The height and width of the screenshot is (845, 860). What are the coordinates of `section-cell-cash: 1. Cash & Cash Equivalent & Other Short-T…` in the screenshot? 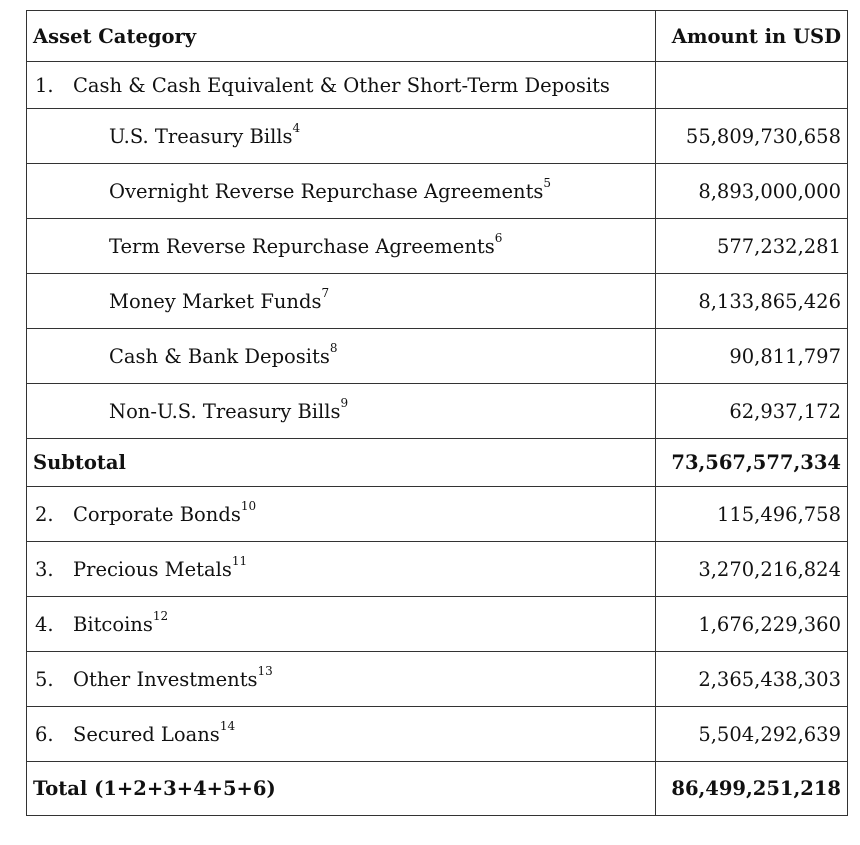 It's located at (341, 85).